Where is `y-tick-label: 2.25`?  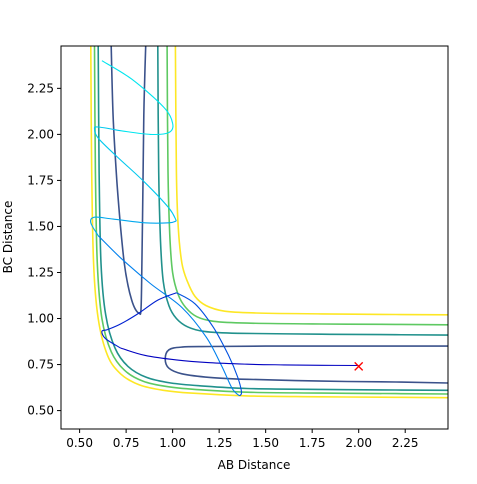
y-tick-label: 2.25 is located at coordinates (40, 88).